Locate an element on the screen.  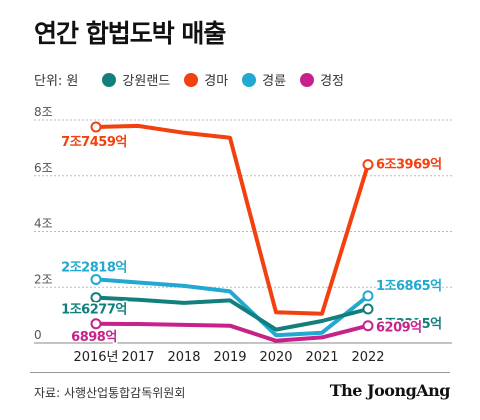
brand-logo: The JoongAng is located at coordinates (390, 390).